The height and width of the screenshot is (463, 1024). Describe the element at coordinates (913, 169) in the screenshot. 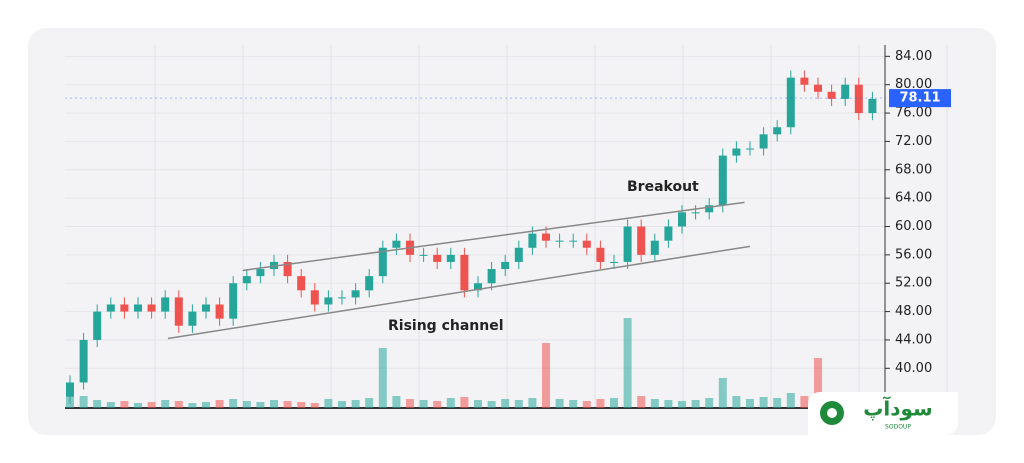

I see `y-tick-label: 68.00` at that location.